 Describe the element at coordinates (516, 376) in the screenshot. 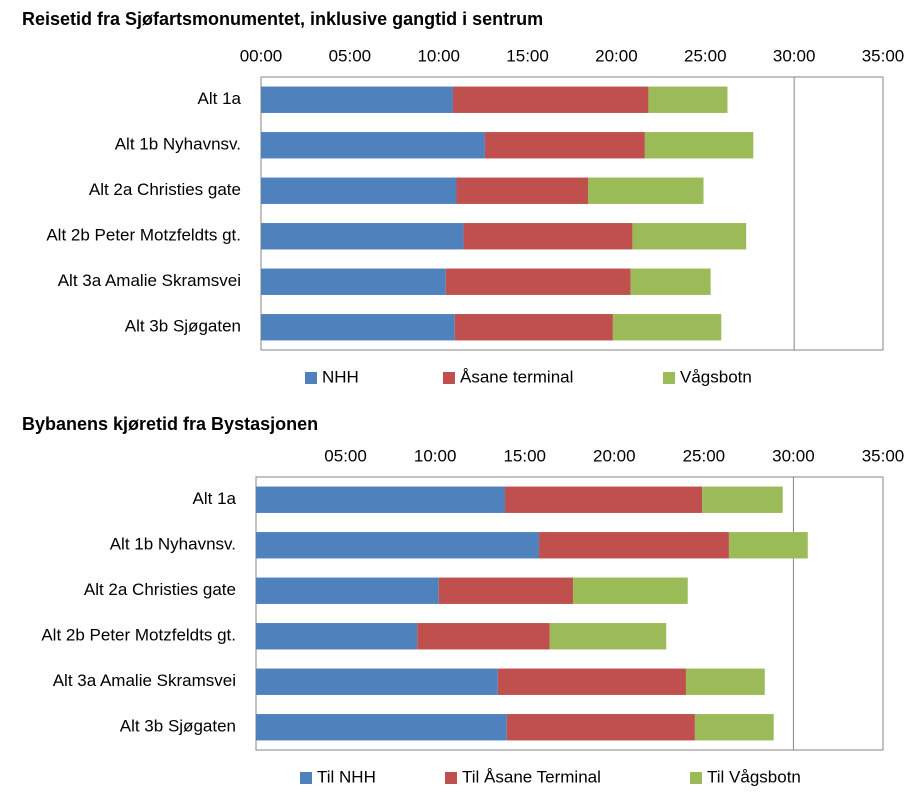

I see `legend-label: Åsane terminal` at that location.